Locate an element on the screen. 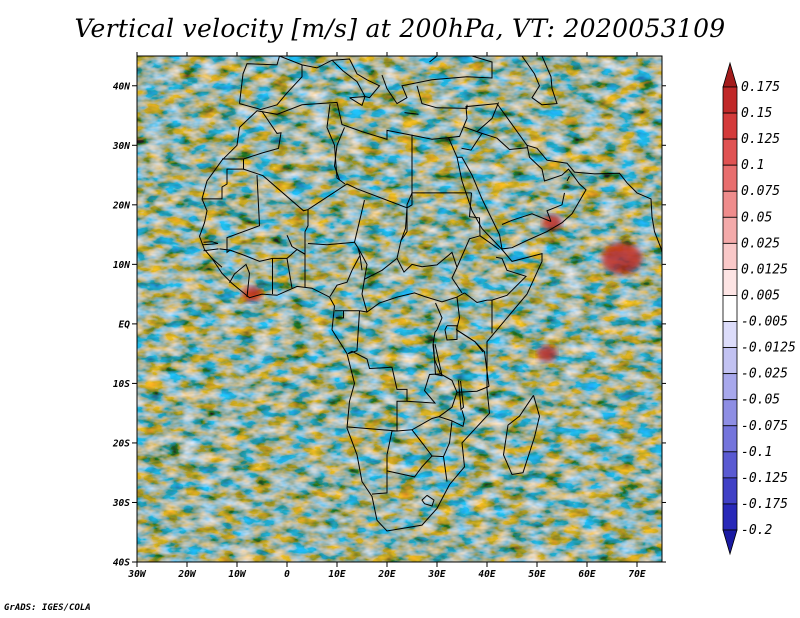 The image size is (800, 618). lon-tick-label: 10E is located at coordinates (336, 574).